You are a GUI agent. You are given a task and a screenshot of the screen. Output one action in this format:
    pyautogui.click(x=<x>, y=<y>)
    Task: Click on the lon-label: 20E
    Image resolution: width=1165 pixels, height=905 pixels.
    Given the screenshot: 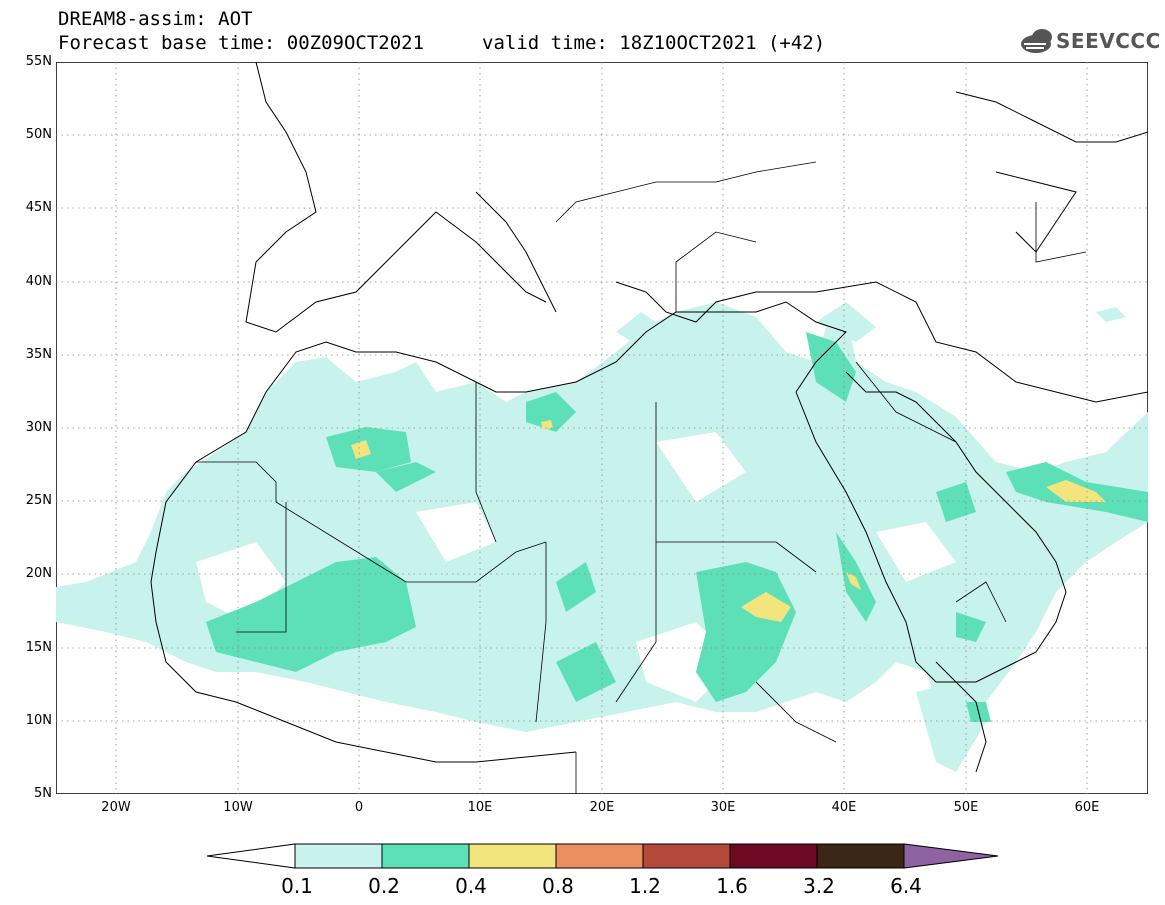 What is the action you would take?
    pyautogui.click(x=602, y=807)
    